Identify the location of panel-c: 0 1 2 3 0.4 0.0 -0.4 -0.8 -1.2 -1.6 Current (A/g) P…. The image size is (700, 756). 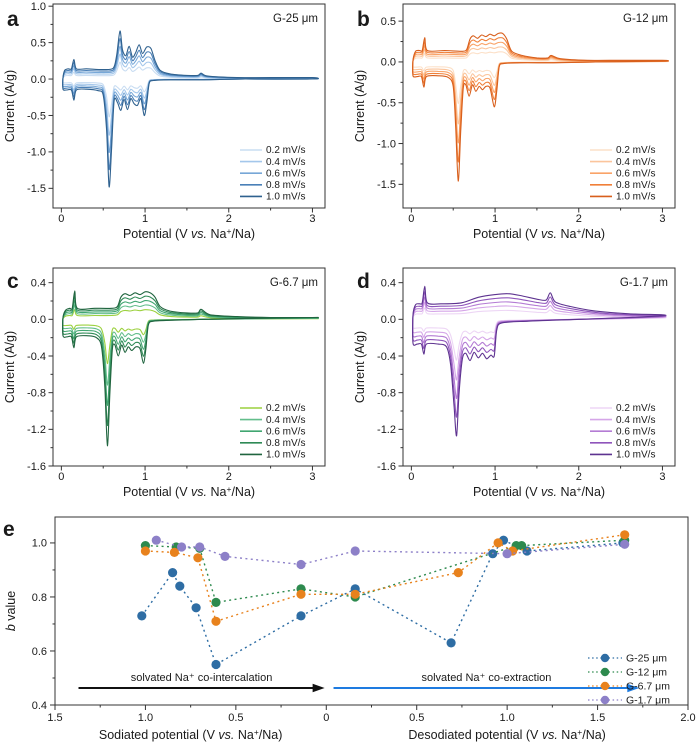
(164, 383).